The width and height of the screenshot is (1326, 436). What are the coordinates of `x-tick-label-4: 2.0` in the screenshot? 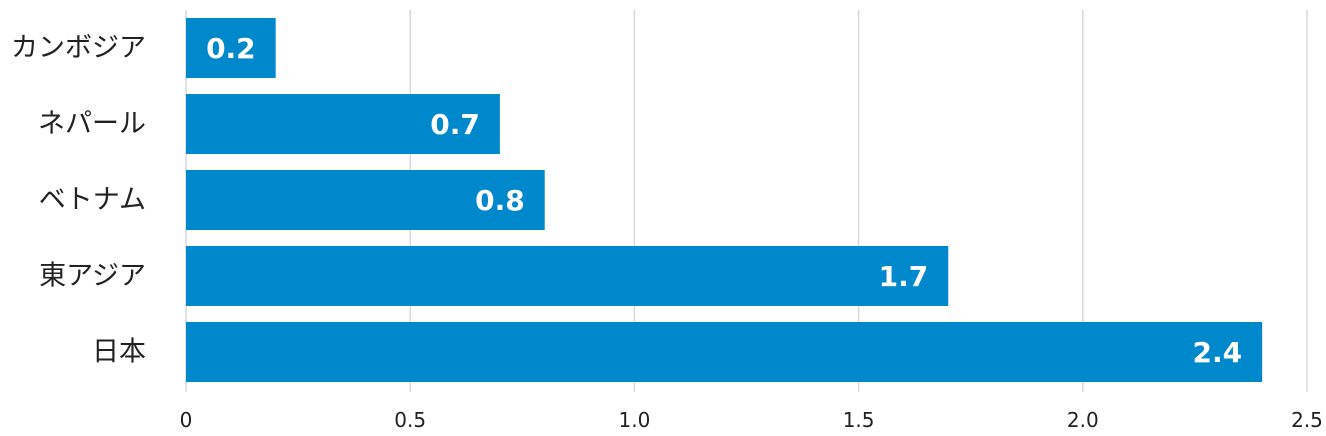 It's located at (1083, 420).